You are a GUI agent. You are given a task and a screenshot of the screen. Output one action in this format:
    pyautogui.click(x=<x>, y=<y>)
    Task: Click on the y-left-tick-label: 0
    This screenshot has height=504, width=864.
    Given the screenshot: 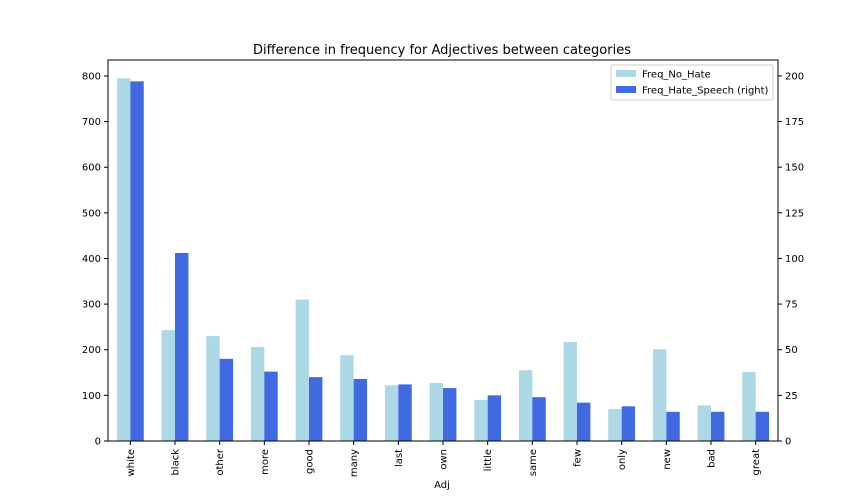 What is the action you would take?
    pyautogui.click(x=98, y=442)
    